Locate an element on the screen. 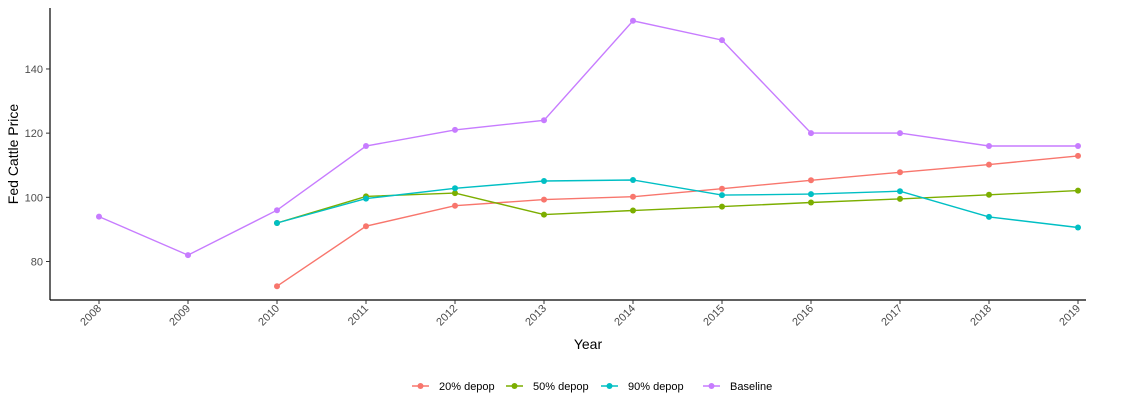 Image resolution: width=1134 pixels, height=411 pixels. x-tick-label: 2019 is located at coordinates (1070, 316).